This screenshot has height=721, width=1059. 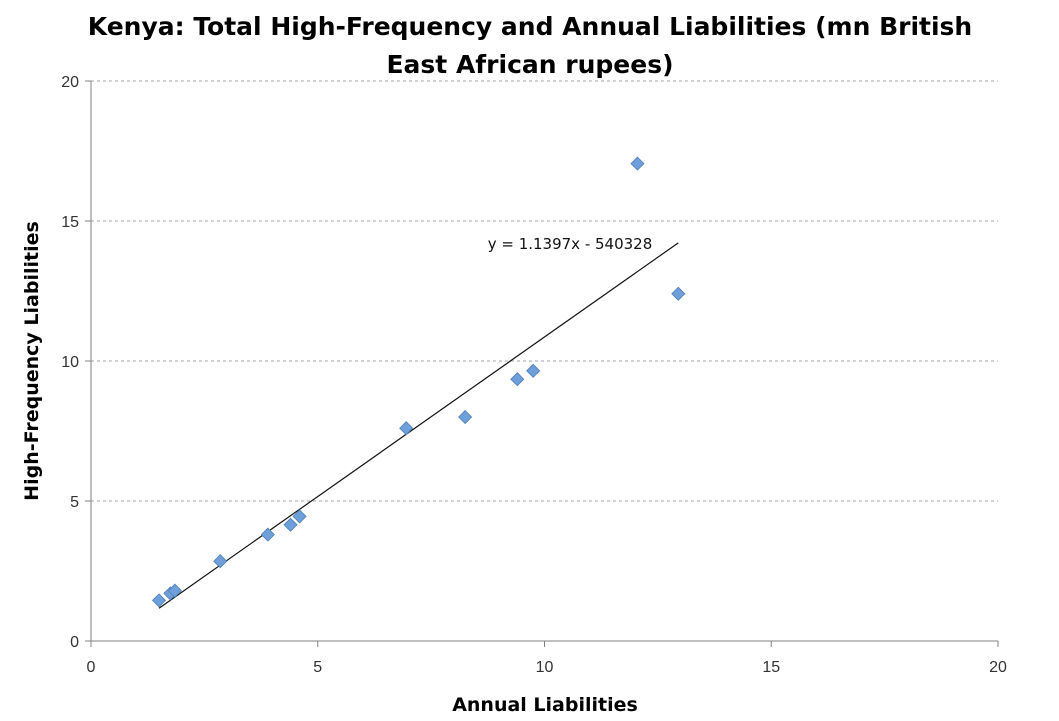 What do you see at coordinates (771, 667) in the screenshot?
I see `x-tick-label-3: 15` at bounding box center [771, 667].